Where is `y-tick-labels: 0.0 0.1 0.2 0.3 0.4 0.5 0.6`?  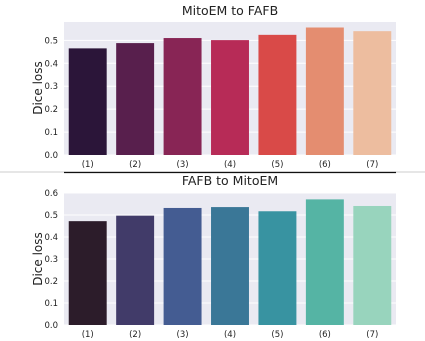 y-tick-labels: 0.0 0.1 0.2 0.3 0.4 0.5 0.6 is located at coordinates (51, 260).